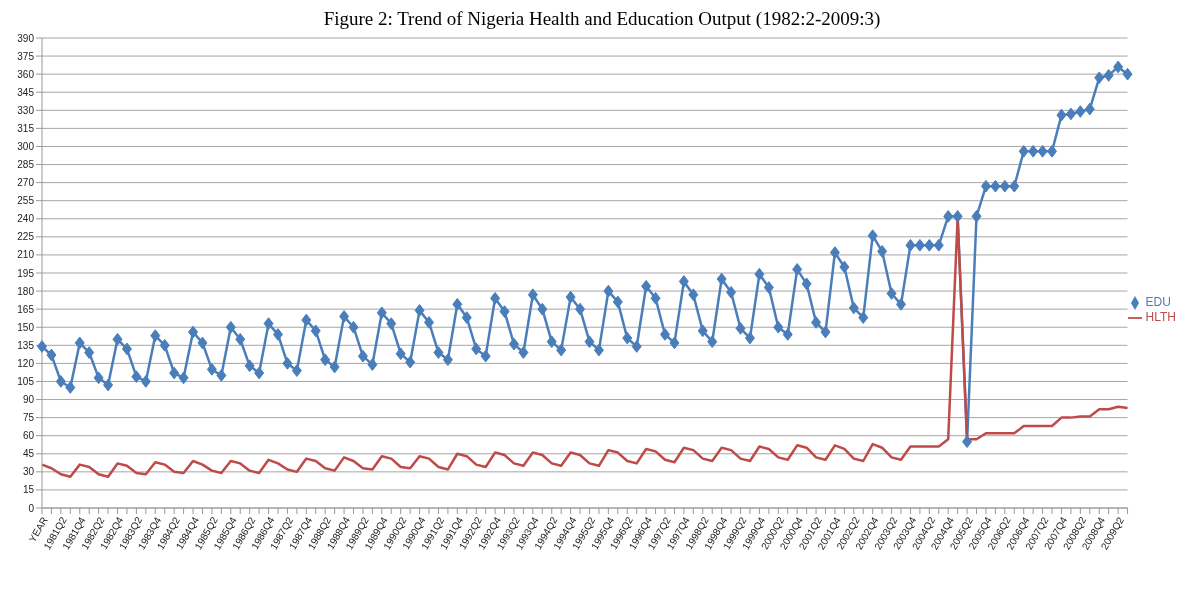 This screenshot has width=1204, height=595. Describe the element at coordinates (26, 38) in the screenshot. I see `y-tick-label: 390` at that location.